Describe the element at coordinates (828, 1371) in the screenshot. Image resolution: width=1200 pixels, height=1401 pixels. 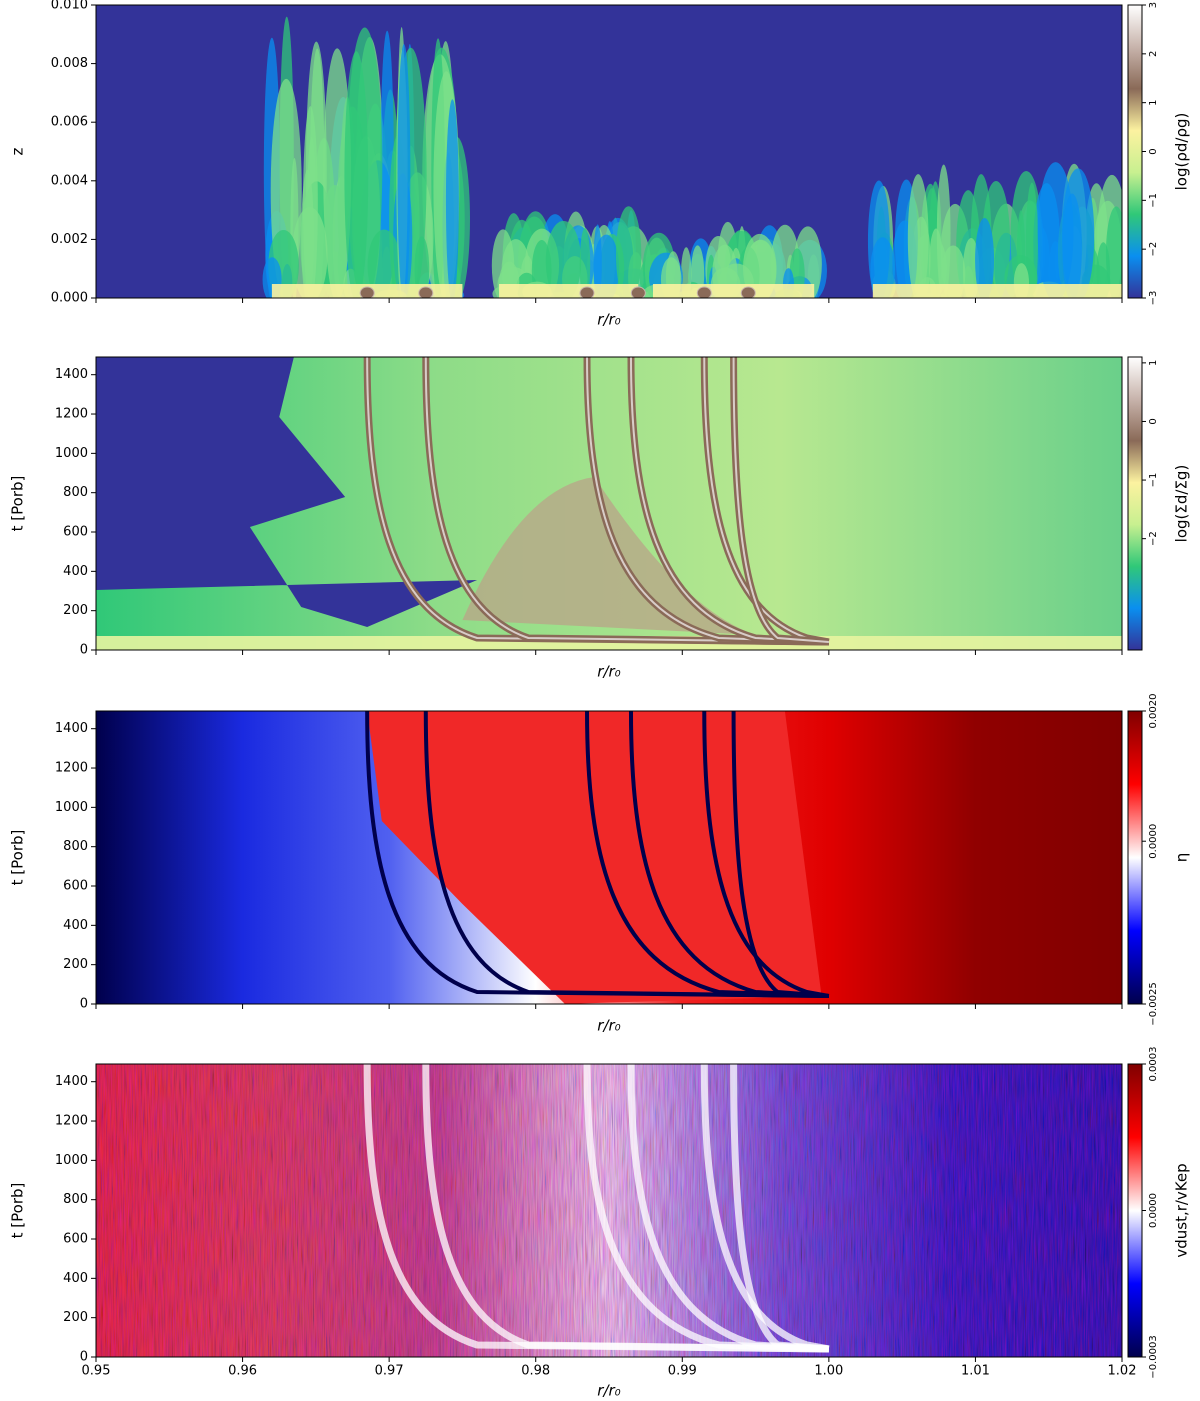
I see `x-tick-label: 1.00` at that location.